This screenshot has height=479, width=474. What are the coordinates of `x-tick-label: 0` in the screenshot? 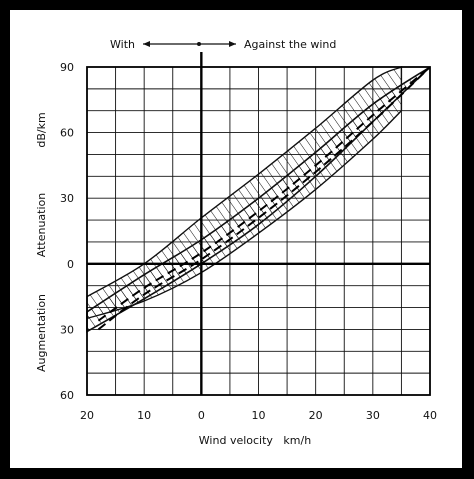 It's located at (201, 415).